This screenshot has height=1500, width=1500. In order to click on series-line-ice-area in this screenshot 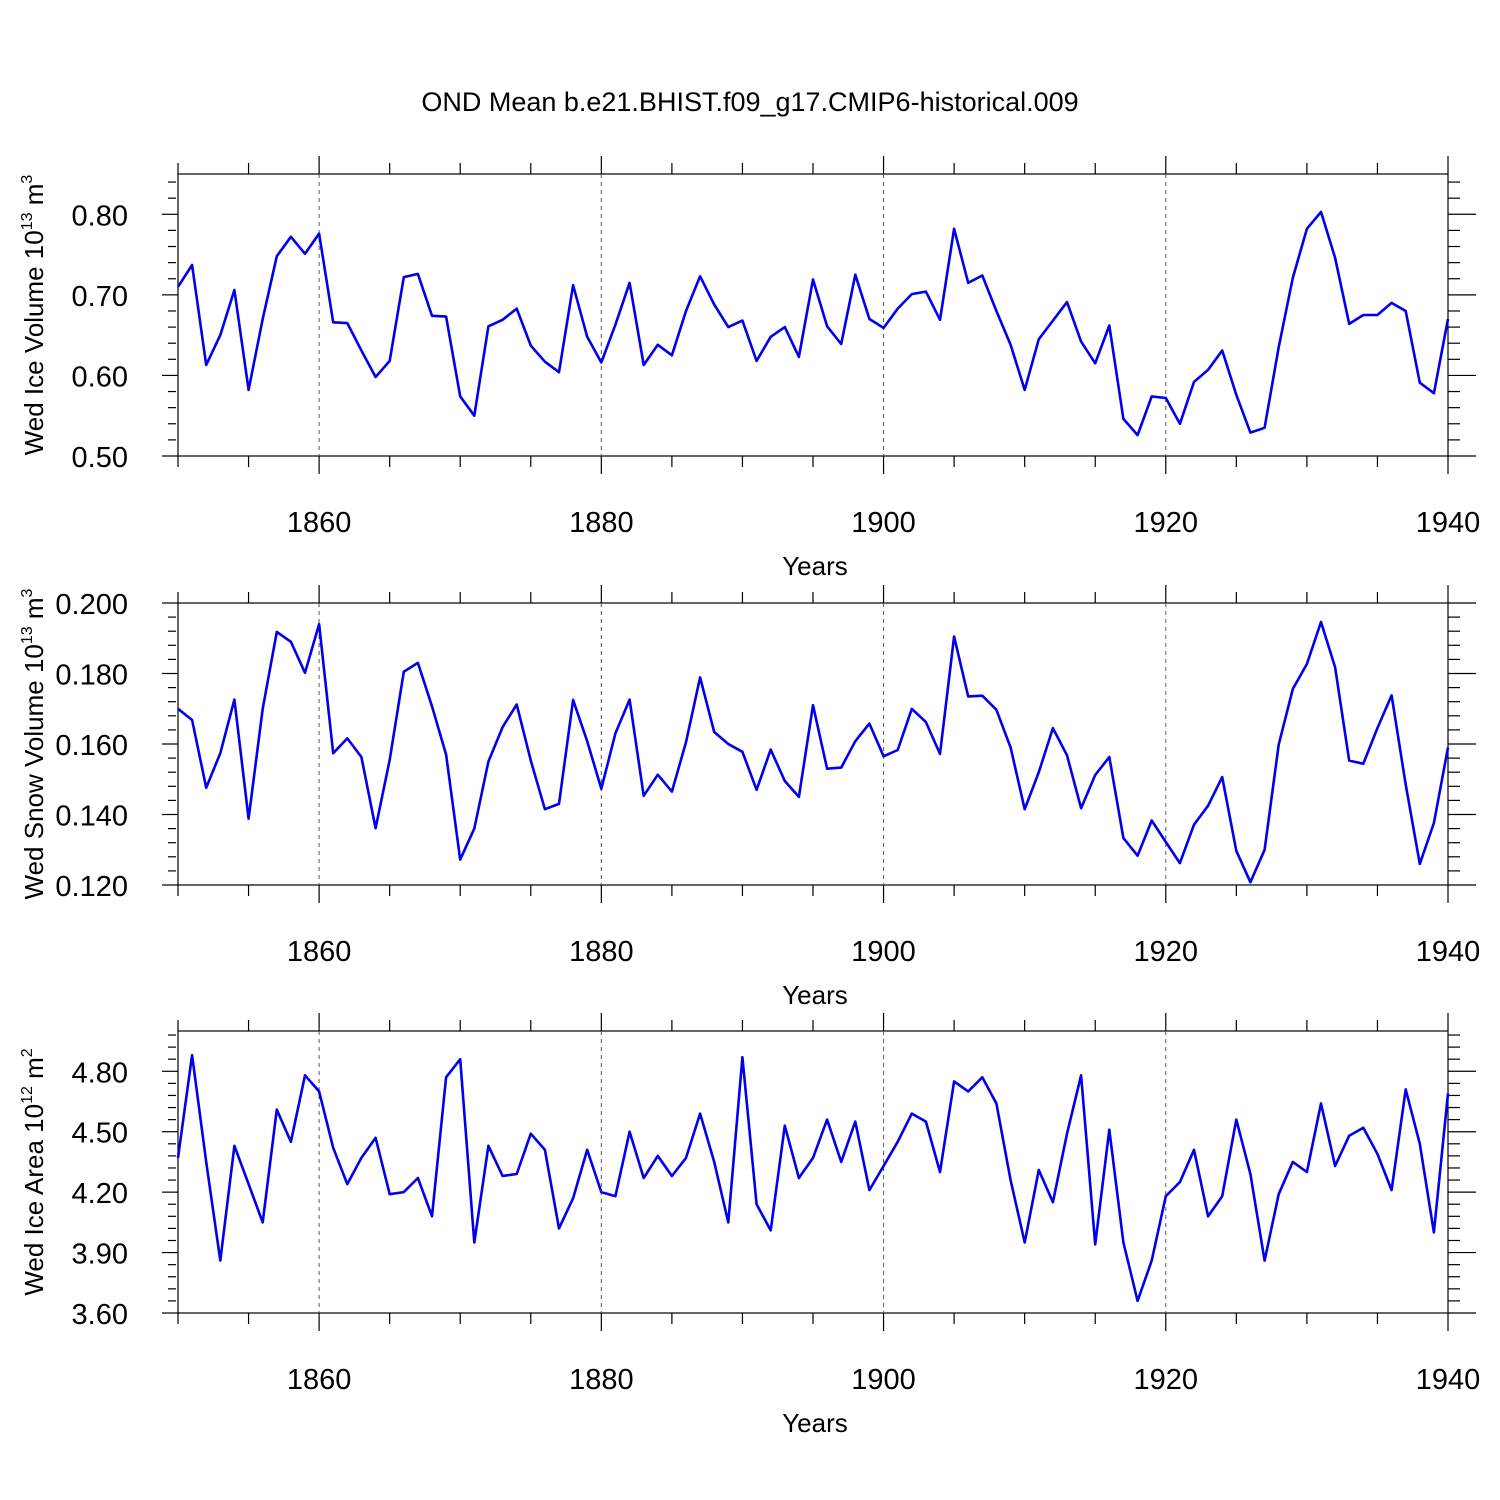, I will do `click(813, 1178)`.